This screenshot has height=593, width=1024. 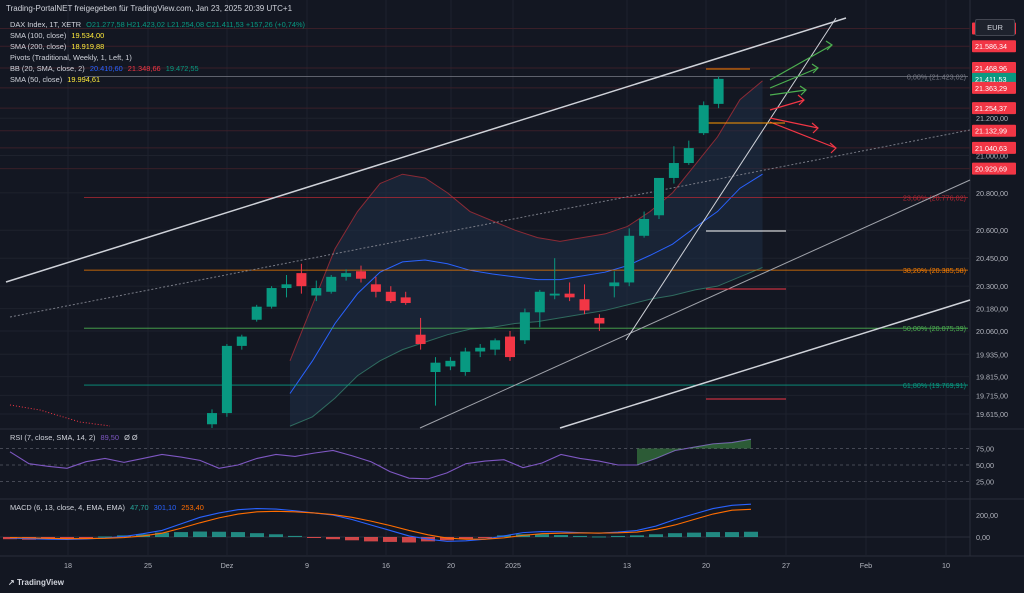 What do you see at coordinates (60, 415) in the screenshot?
I see `dotted-sma-line` at bounding box center [60, 415].